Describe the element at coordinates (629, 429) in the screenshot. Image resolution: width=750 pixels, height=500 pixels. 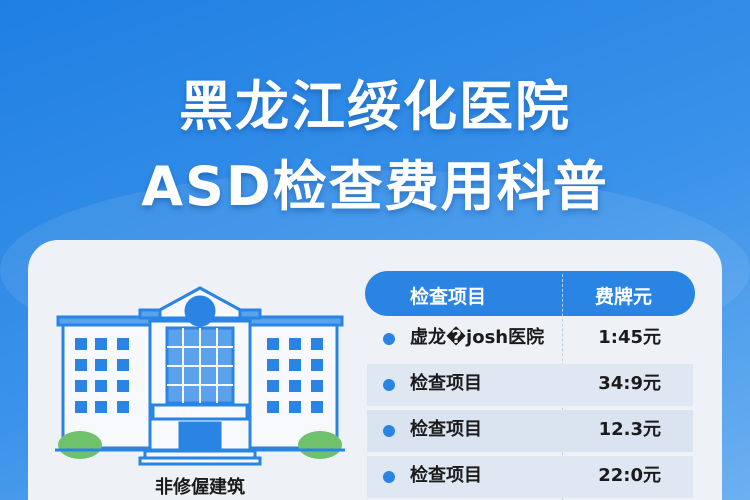
I see `item-price: 12.3元` at that location.